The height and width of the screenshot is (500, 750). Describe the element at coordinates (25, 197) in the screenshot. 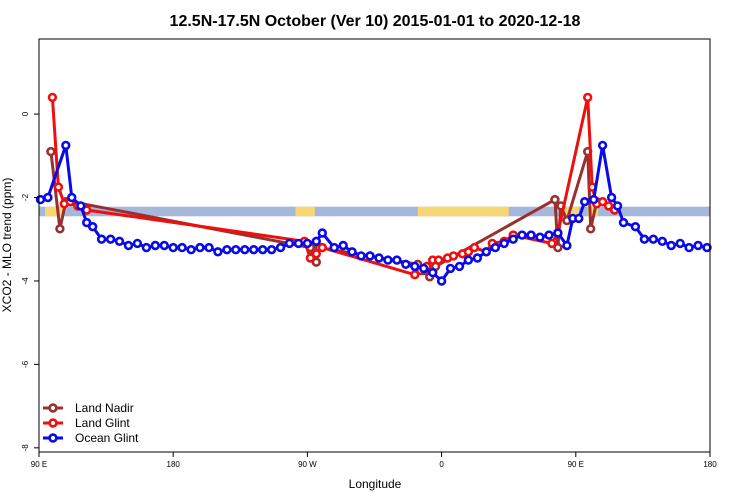

I see `y-tick-label-1: -2` at that location.